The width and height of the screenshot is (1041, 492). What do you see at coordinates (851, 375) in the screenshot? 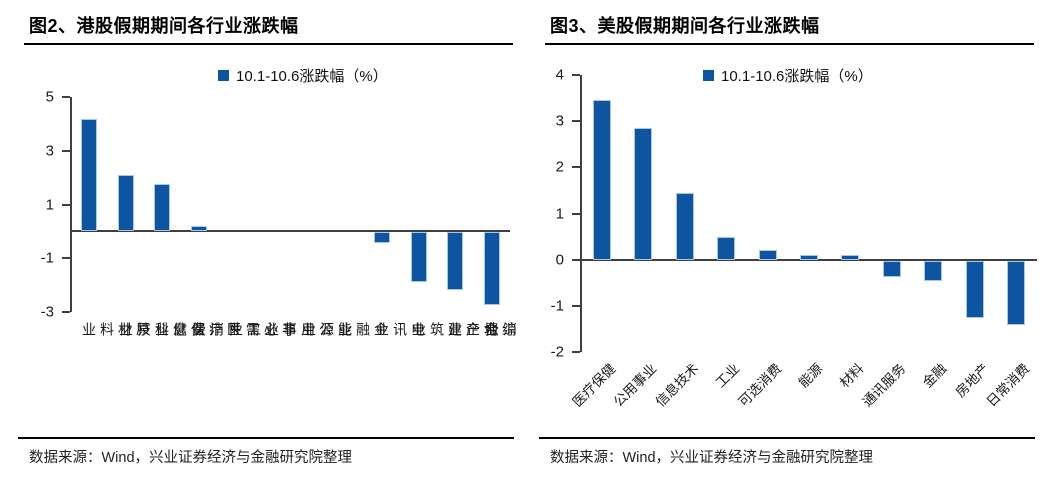
I see `x-axis-label-text: 材料` at bounding box center [851, 375].